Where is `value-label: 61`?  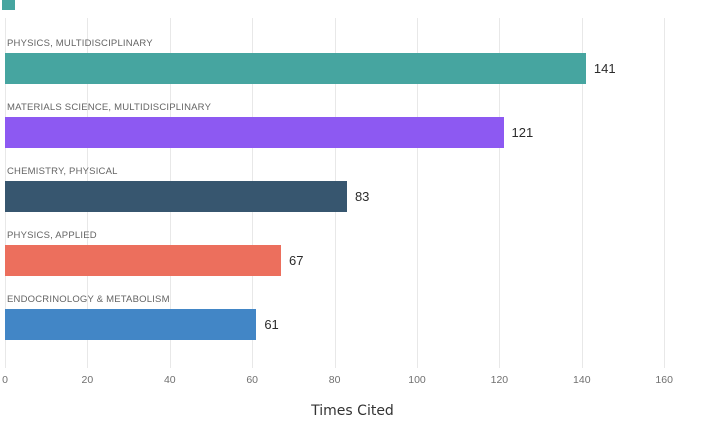
value-label: 61 is located at coordinates (271, 324).